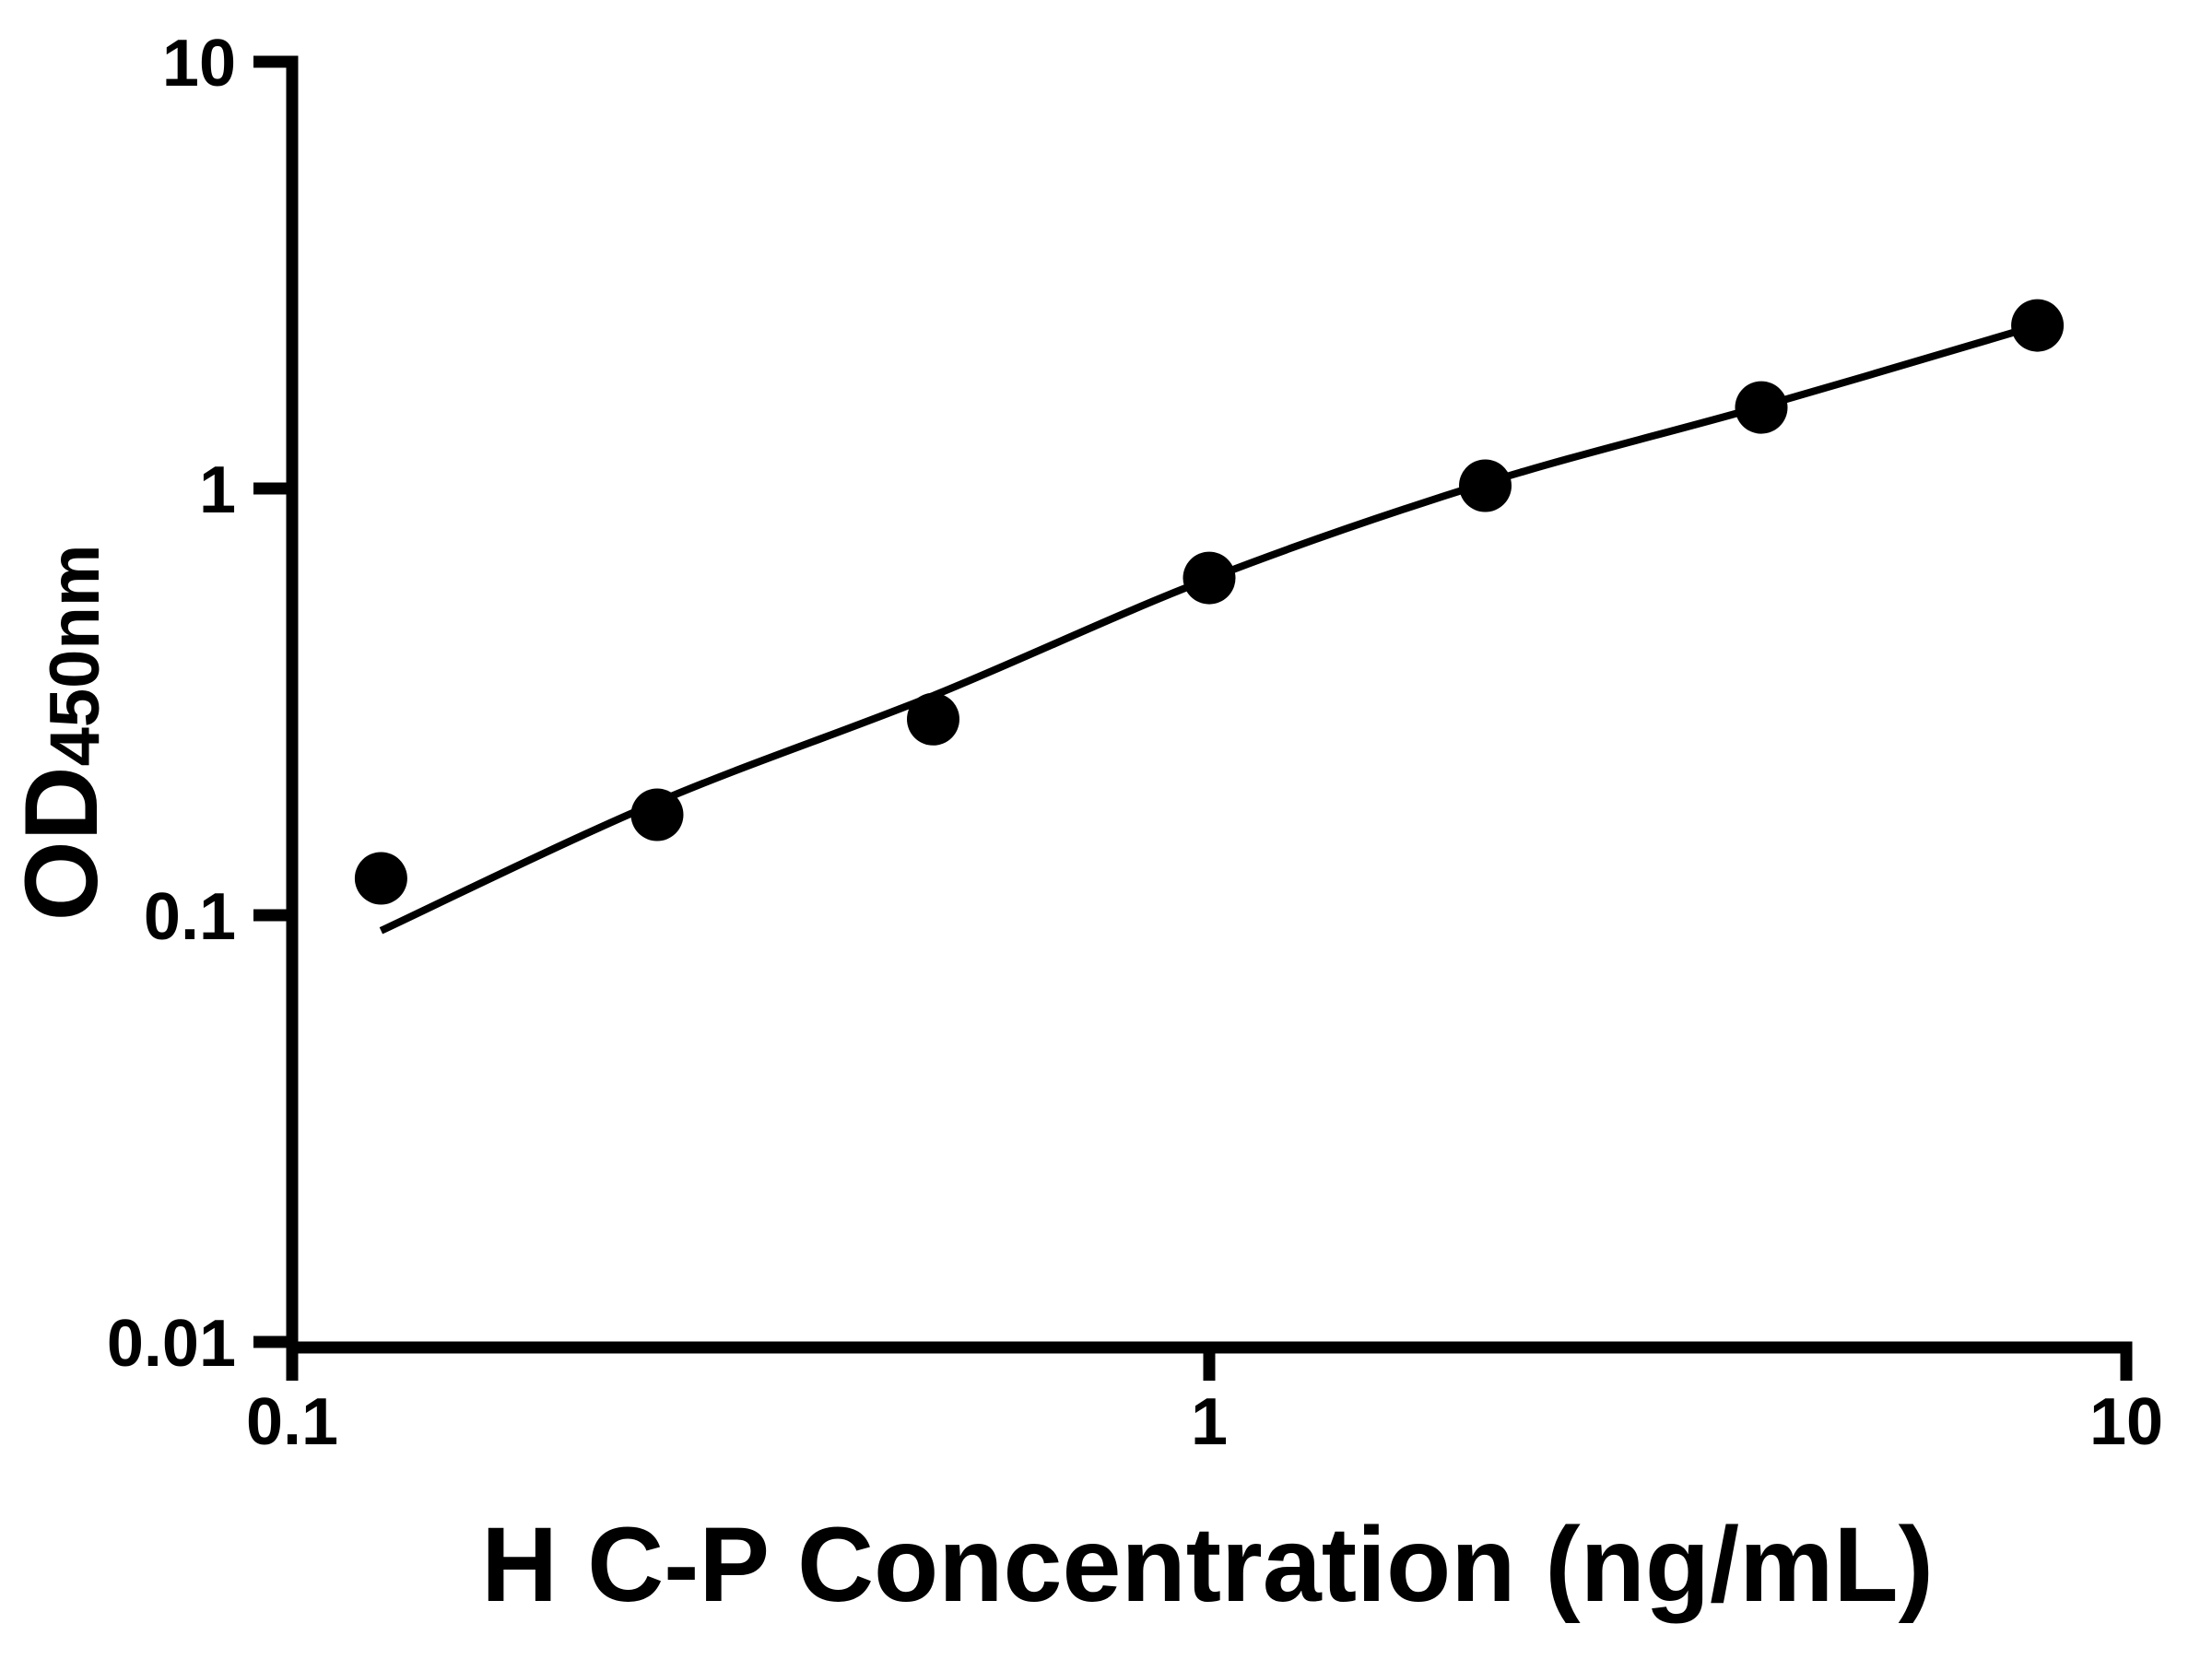 Image resolution: width=2212 pixels, height=1659 pixels. I want to click on x-tick-label: 0.1, so click(292, 1422).